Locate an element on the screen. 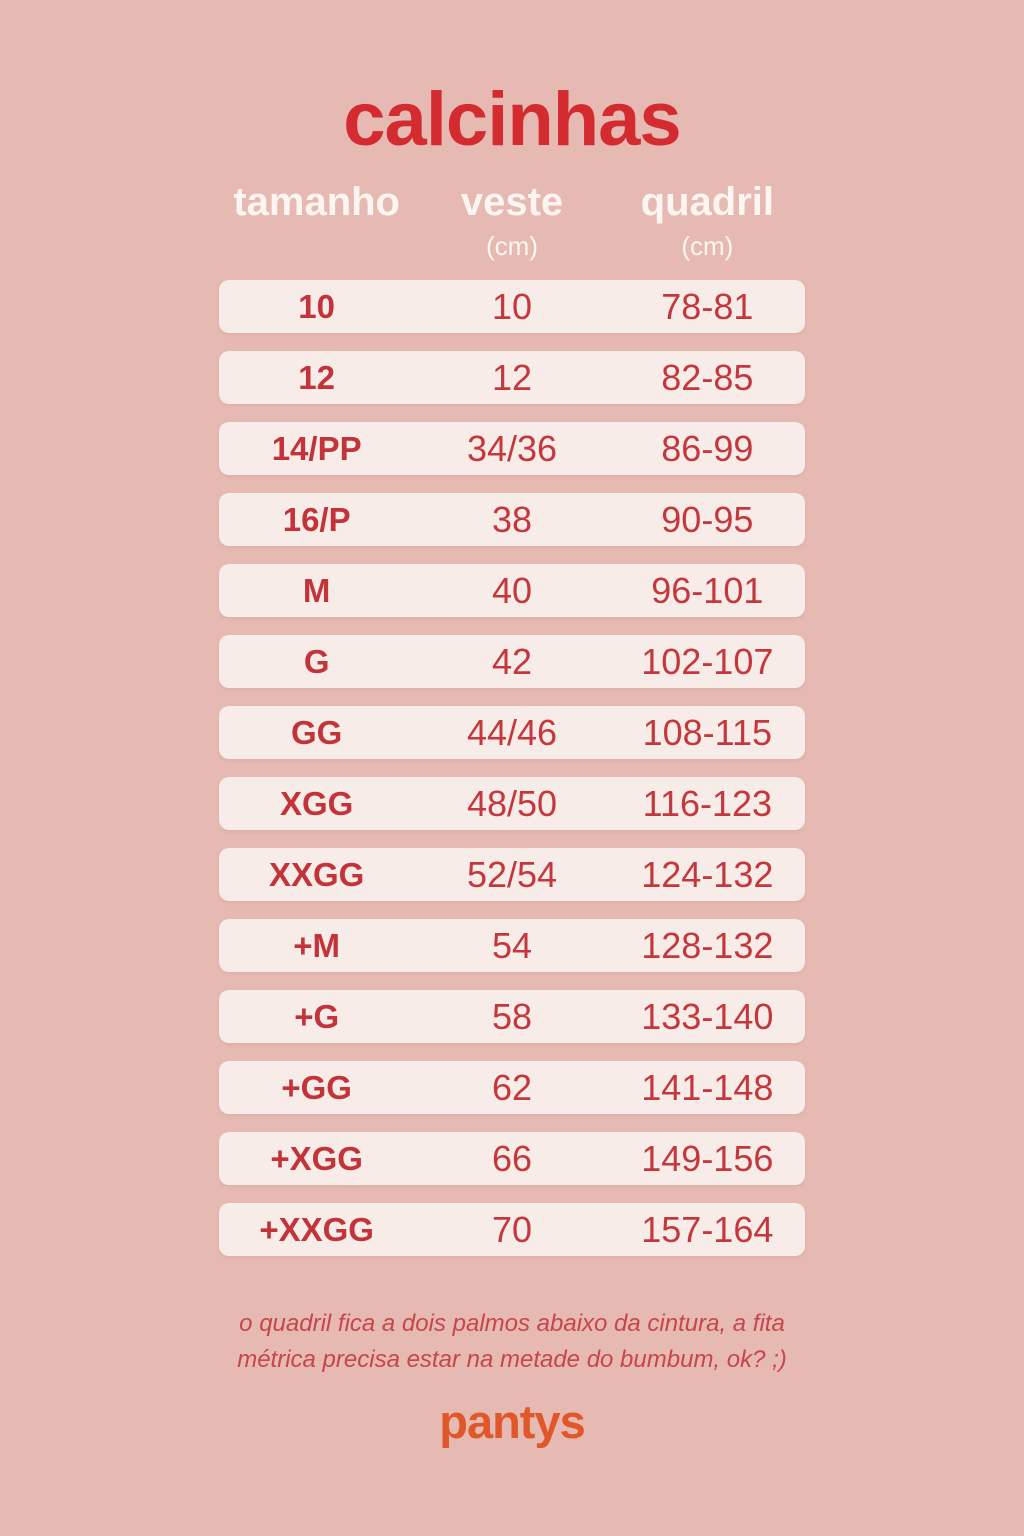 The height and width of the screenshot is (1536, 1024). cell-veste: 70 is located at coordinates (512, 1229).